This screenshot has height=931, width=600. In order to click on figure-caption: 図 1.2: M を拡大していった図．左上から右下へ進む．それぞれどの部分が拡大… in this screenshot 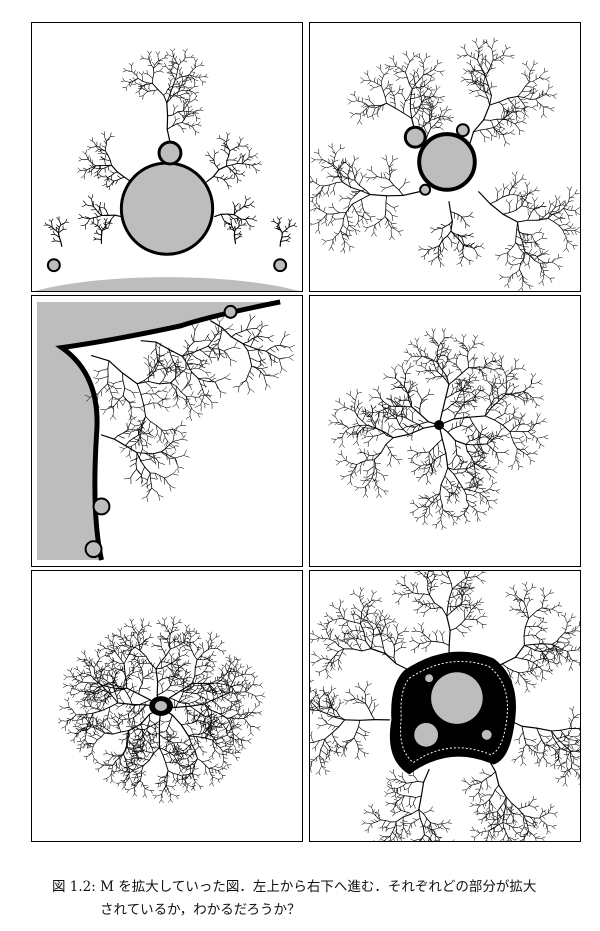, I will do `click(312, 899)`.